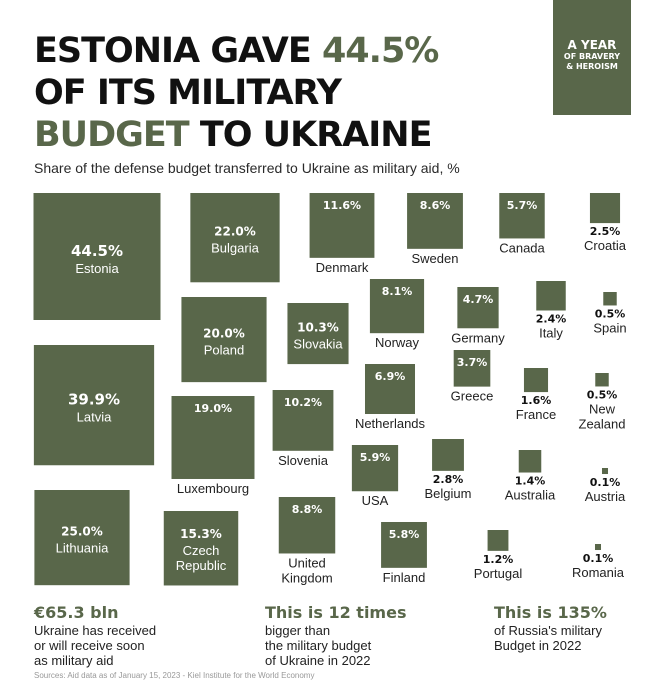  I want to click on country-label-latvia: Latvia, so click(94, 417).